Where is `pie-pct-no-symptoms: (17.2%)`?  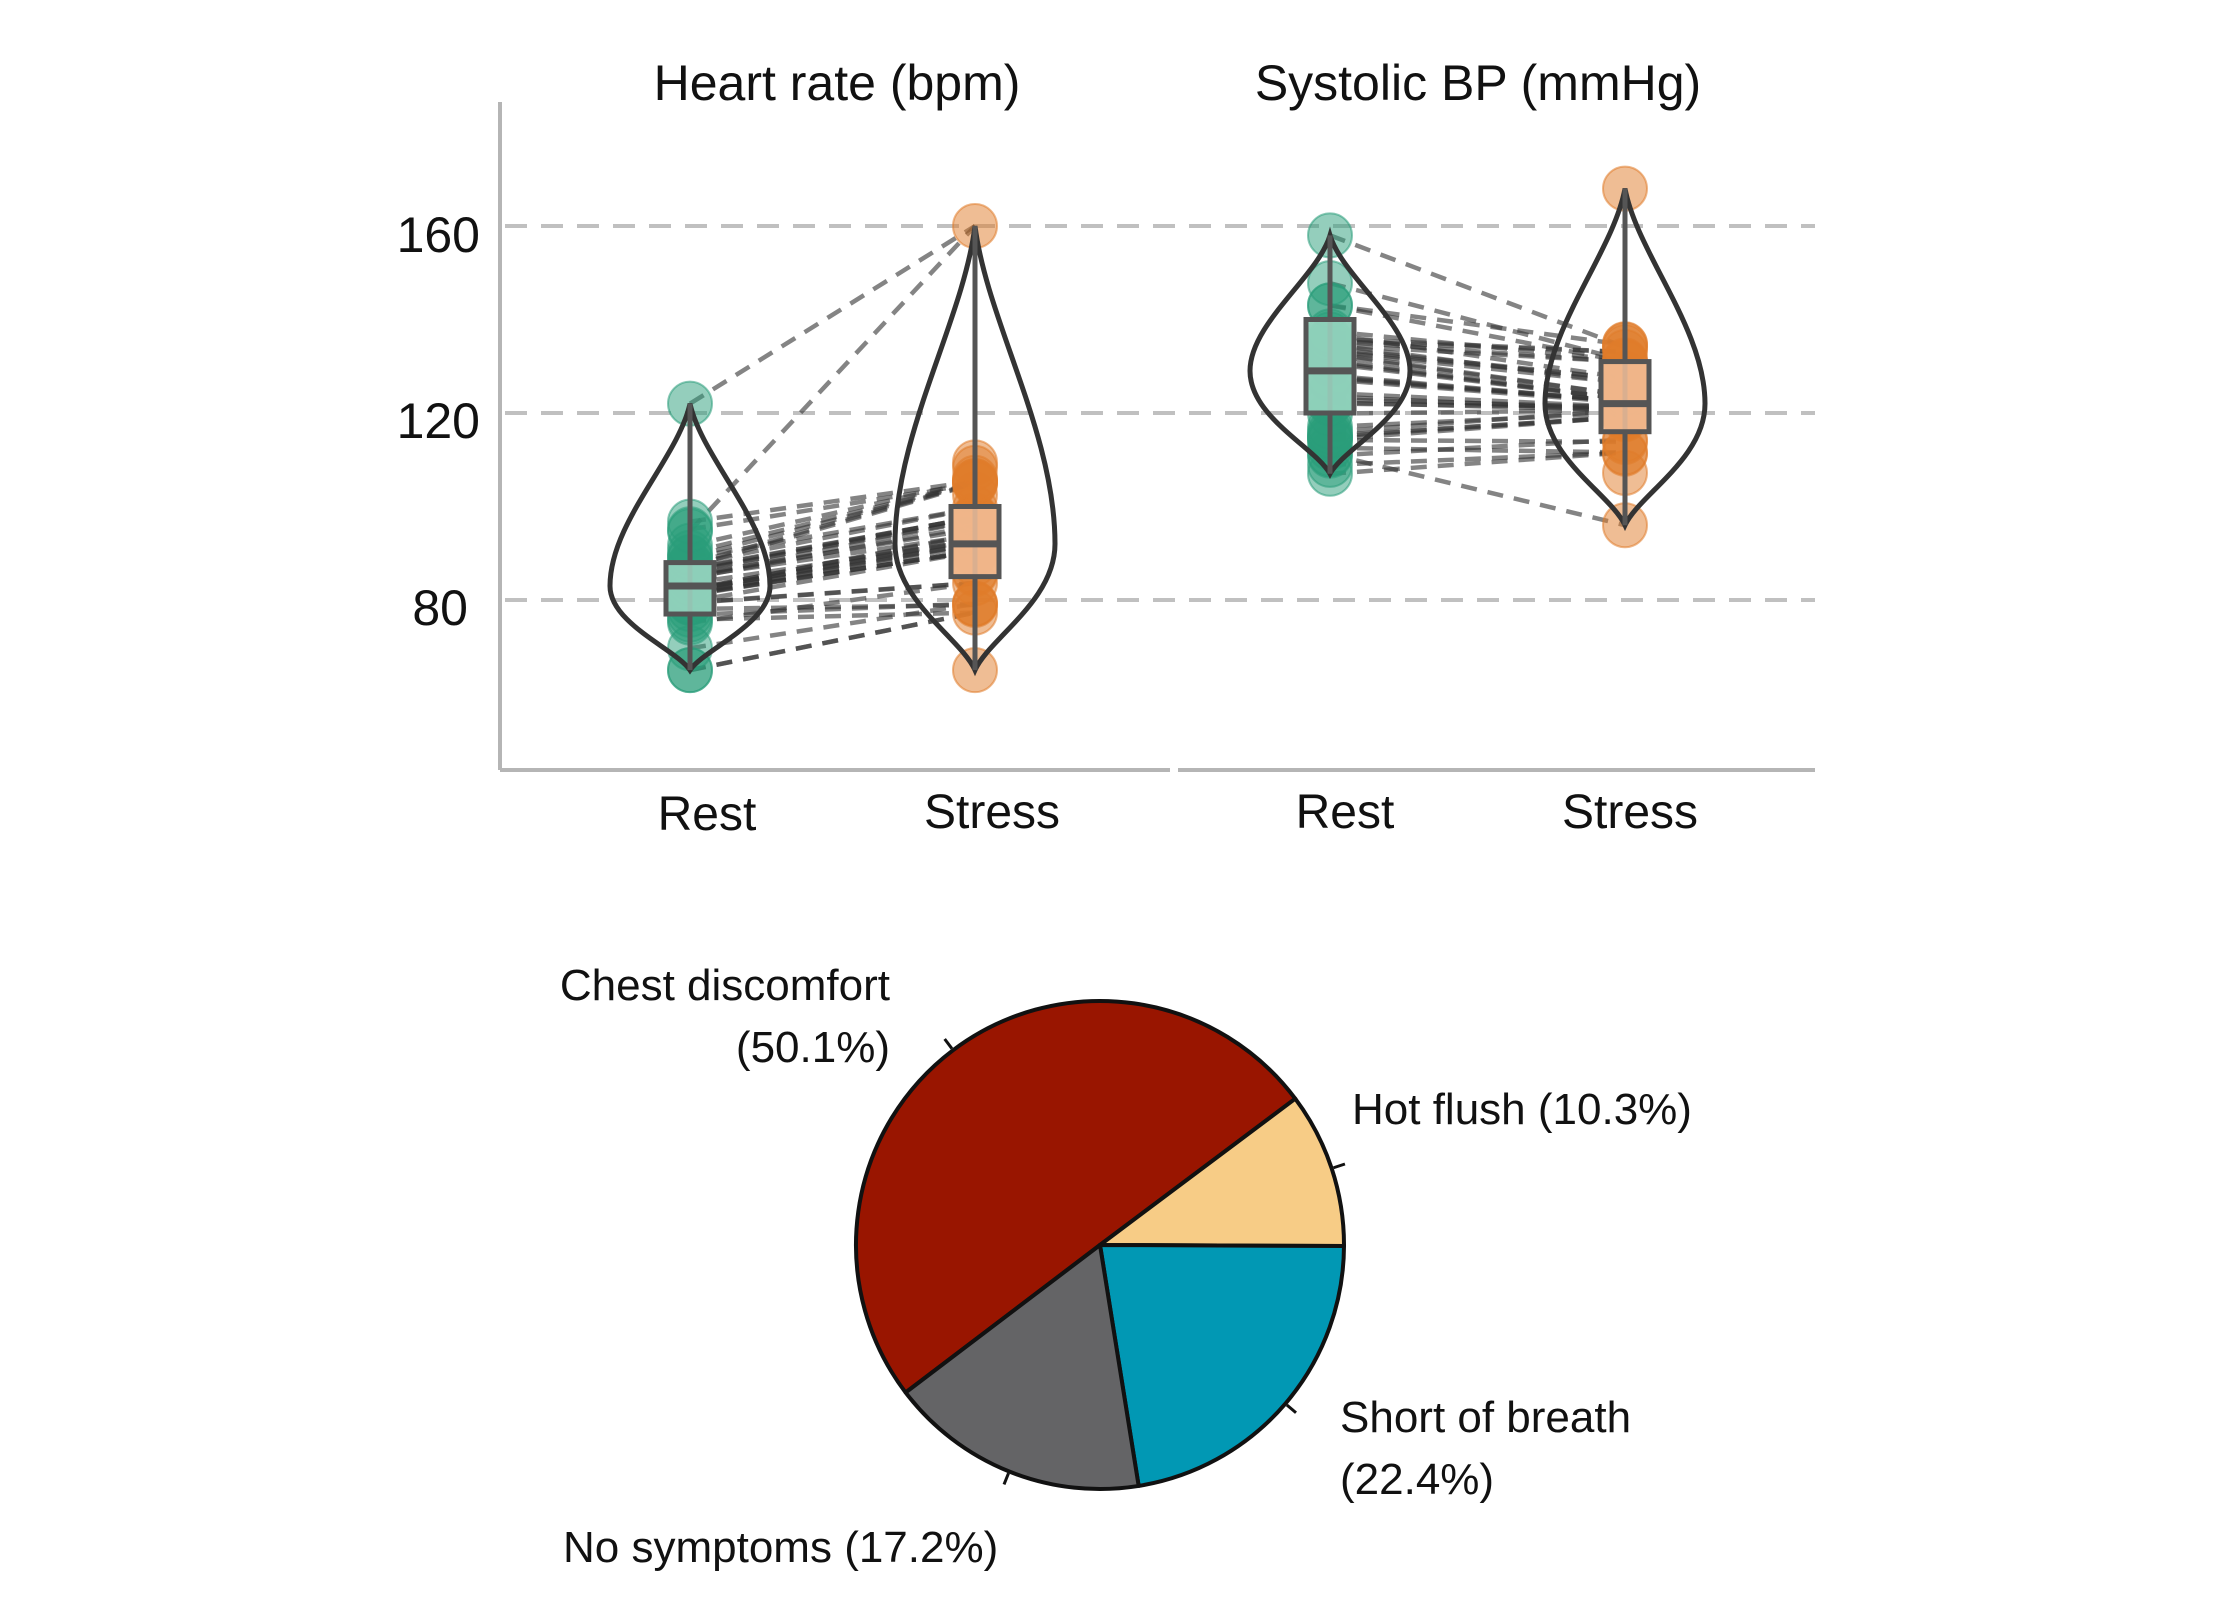 pie-pct-no-symptoms: (17.2%) is located at coordinates (921, 1547).